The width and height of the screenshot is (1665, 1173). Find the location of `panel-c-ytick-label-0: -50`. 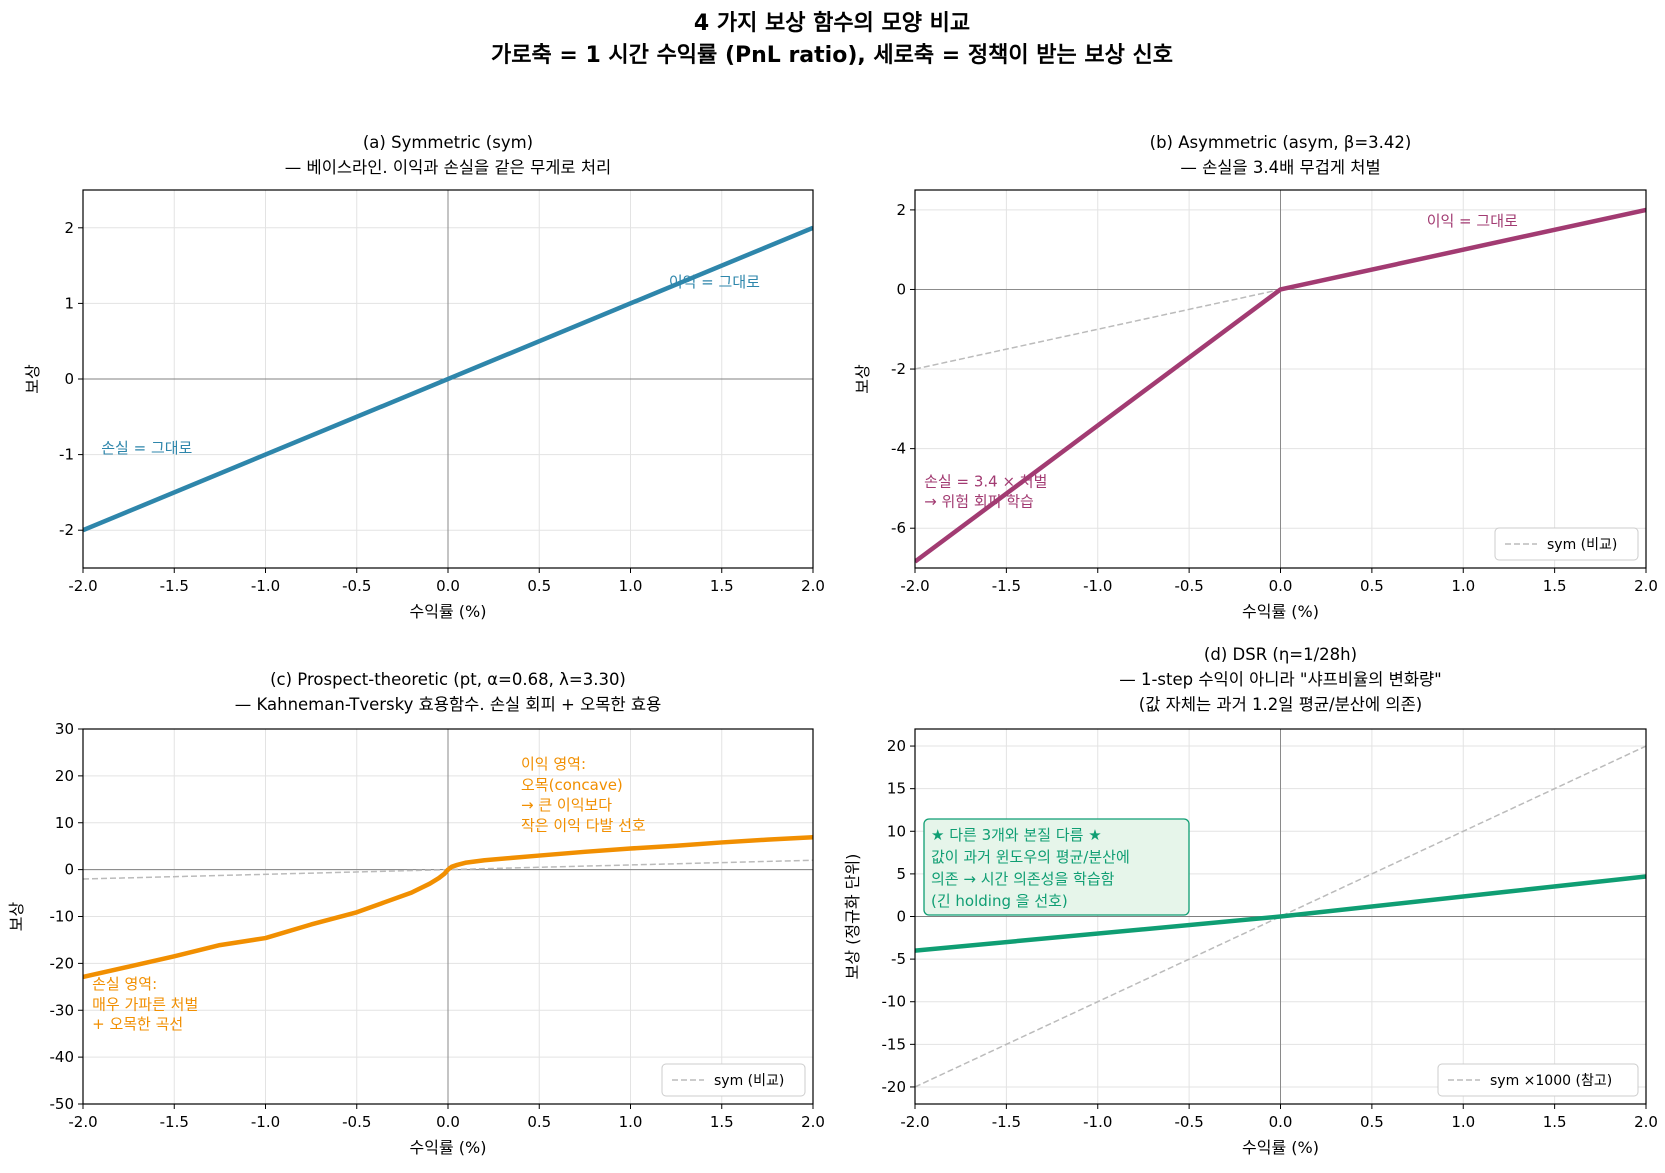

panel-c-ytick-label-0: -50 is located at coordinates (62, 1104).